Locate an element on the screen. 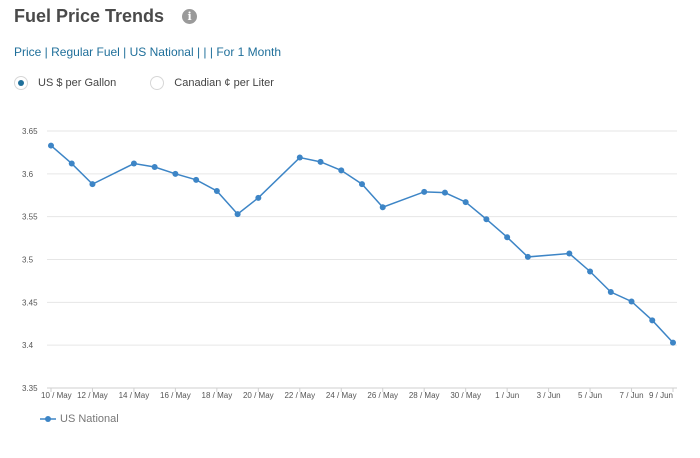  x-tick-label: 10 / May is located at coordinates (56, 395).